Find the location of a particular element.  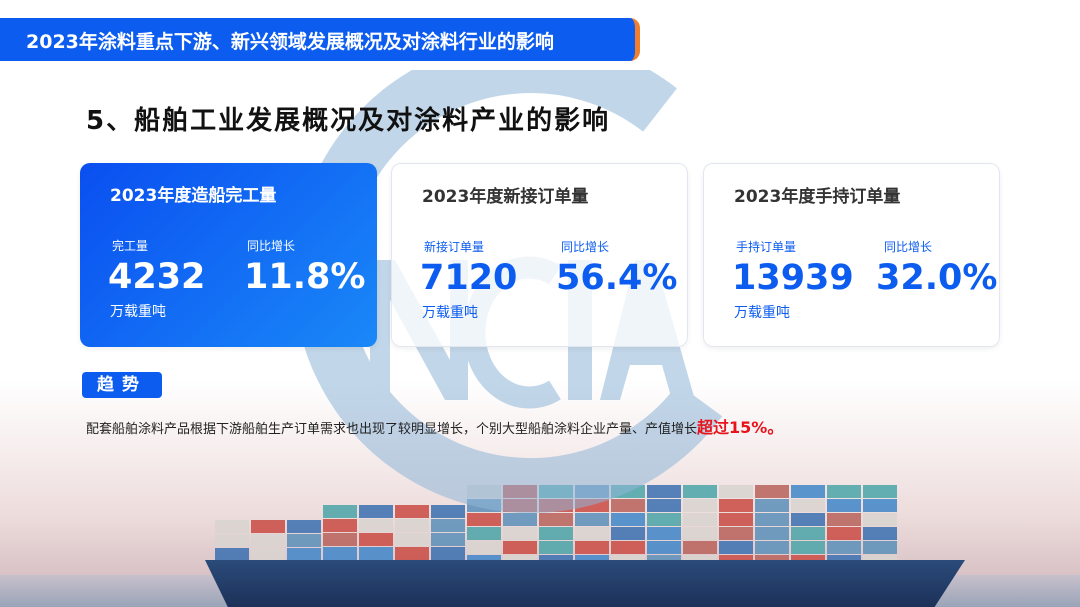

card-growth-value: 11.8% is located at coordinates (305, 277).